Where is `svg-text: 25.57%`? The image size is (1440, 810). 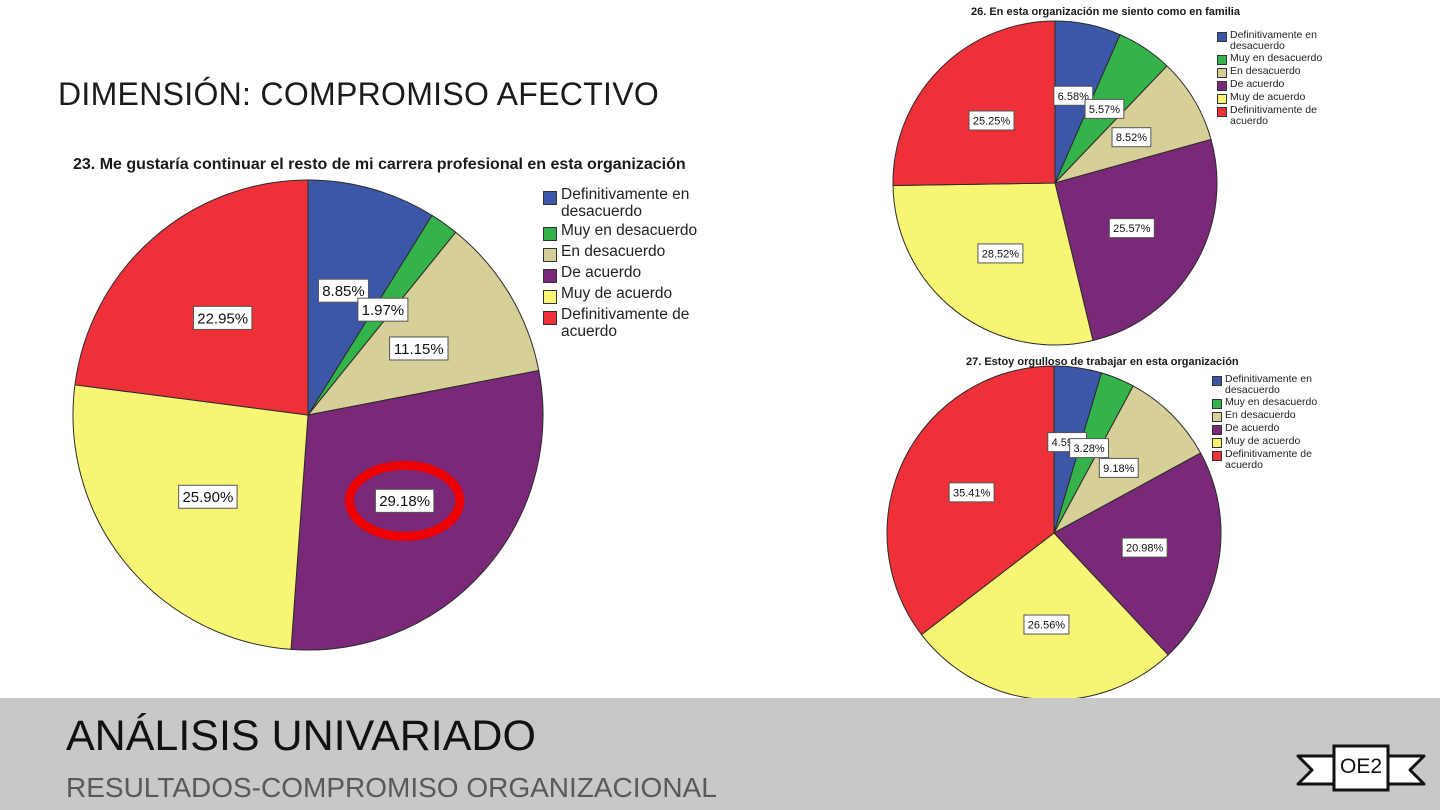 svg-text: 25.57% is located at coordinates (1132, 229).